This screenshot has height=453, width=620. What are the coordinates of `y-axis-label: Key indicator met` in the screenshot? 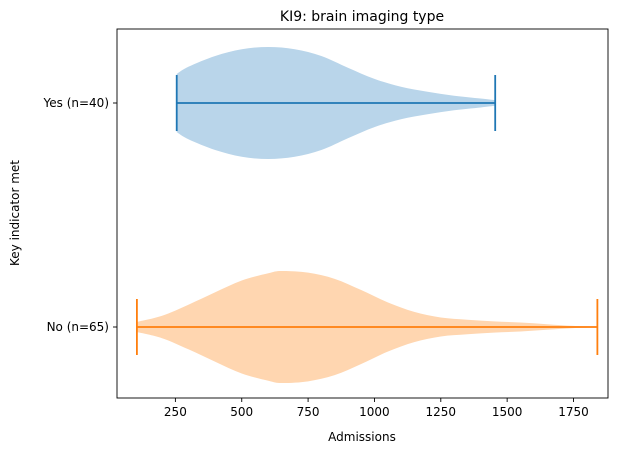 It's located at (15, 213).